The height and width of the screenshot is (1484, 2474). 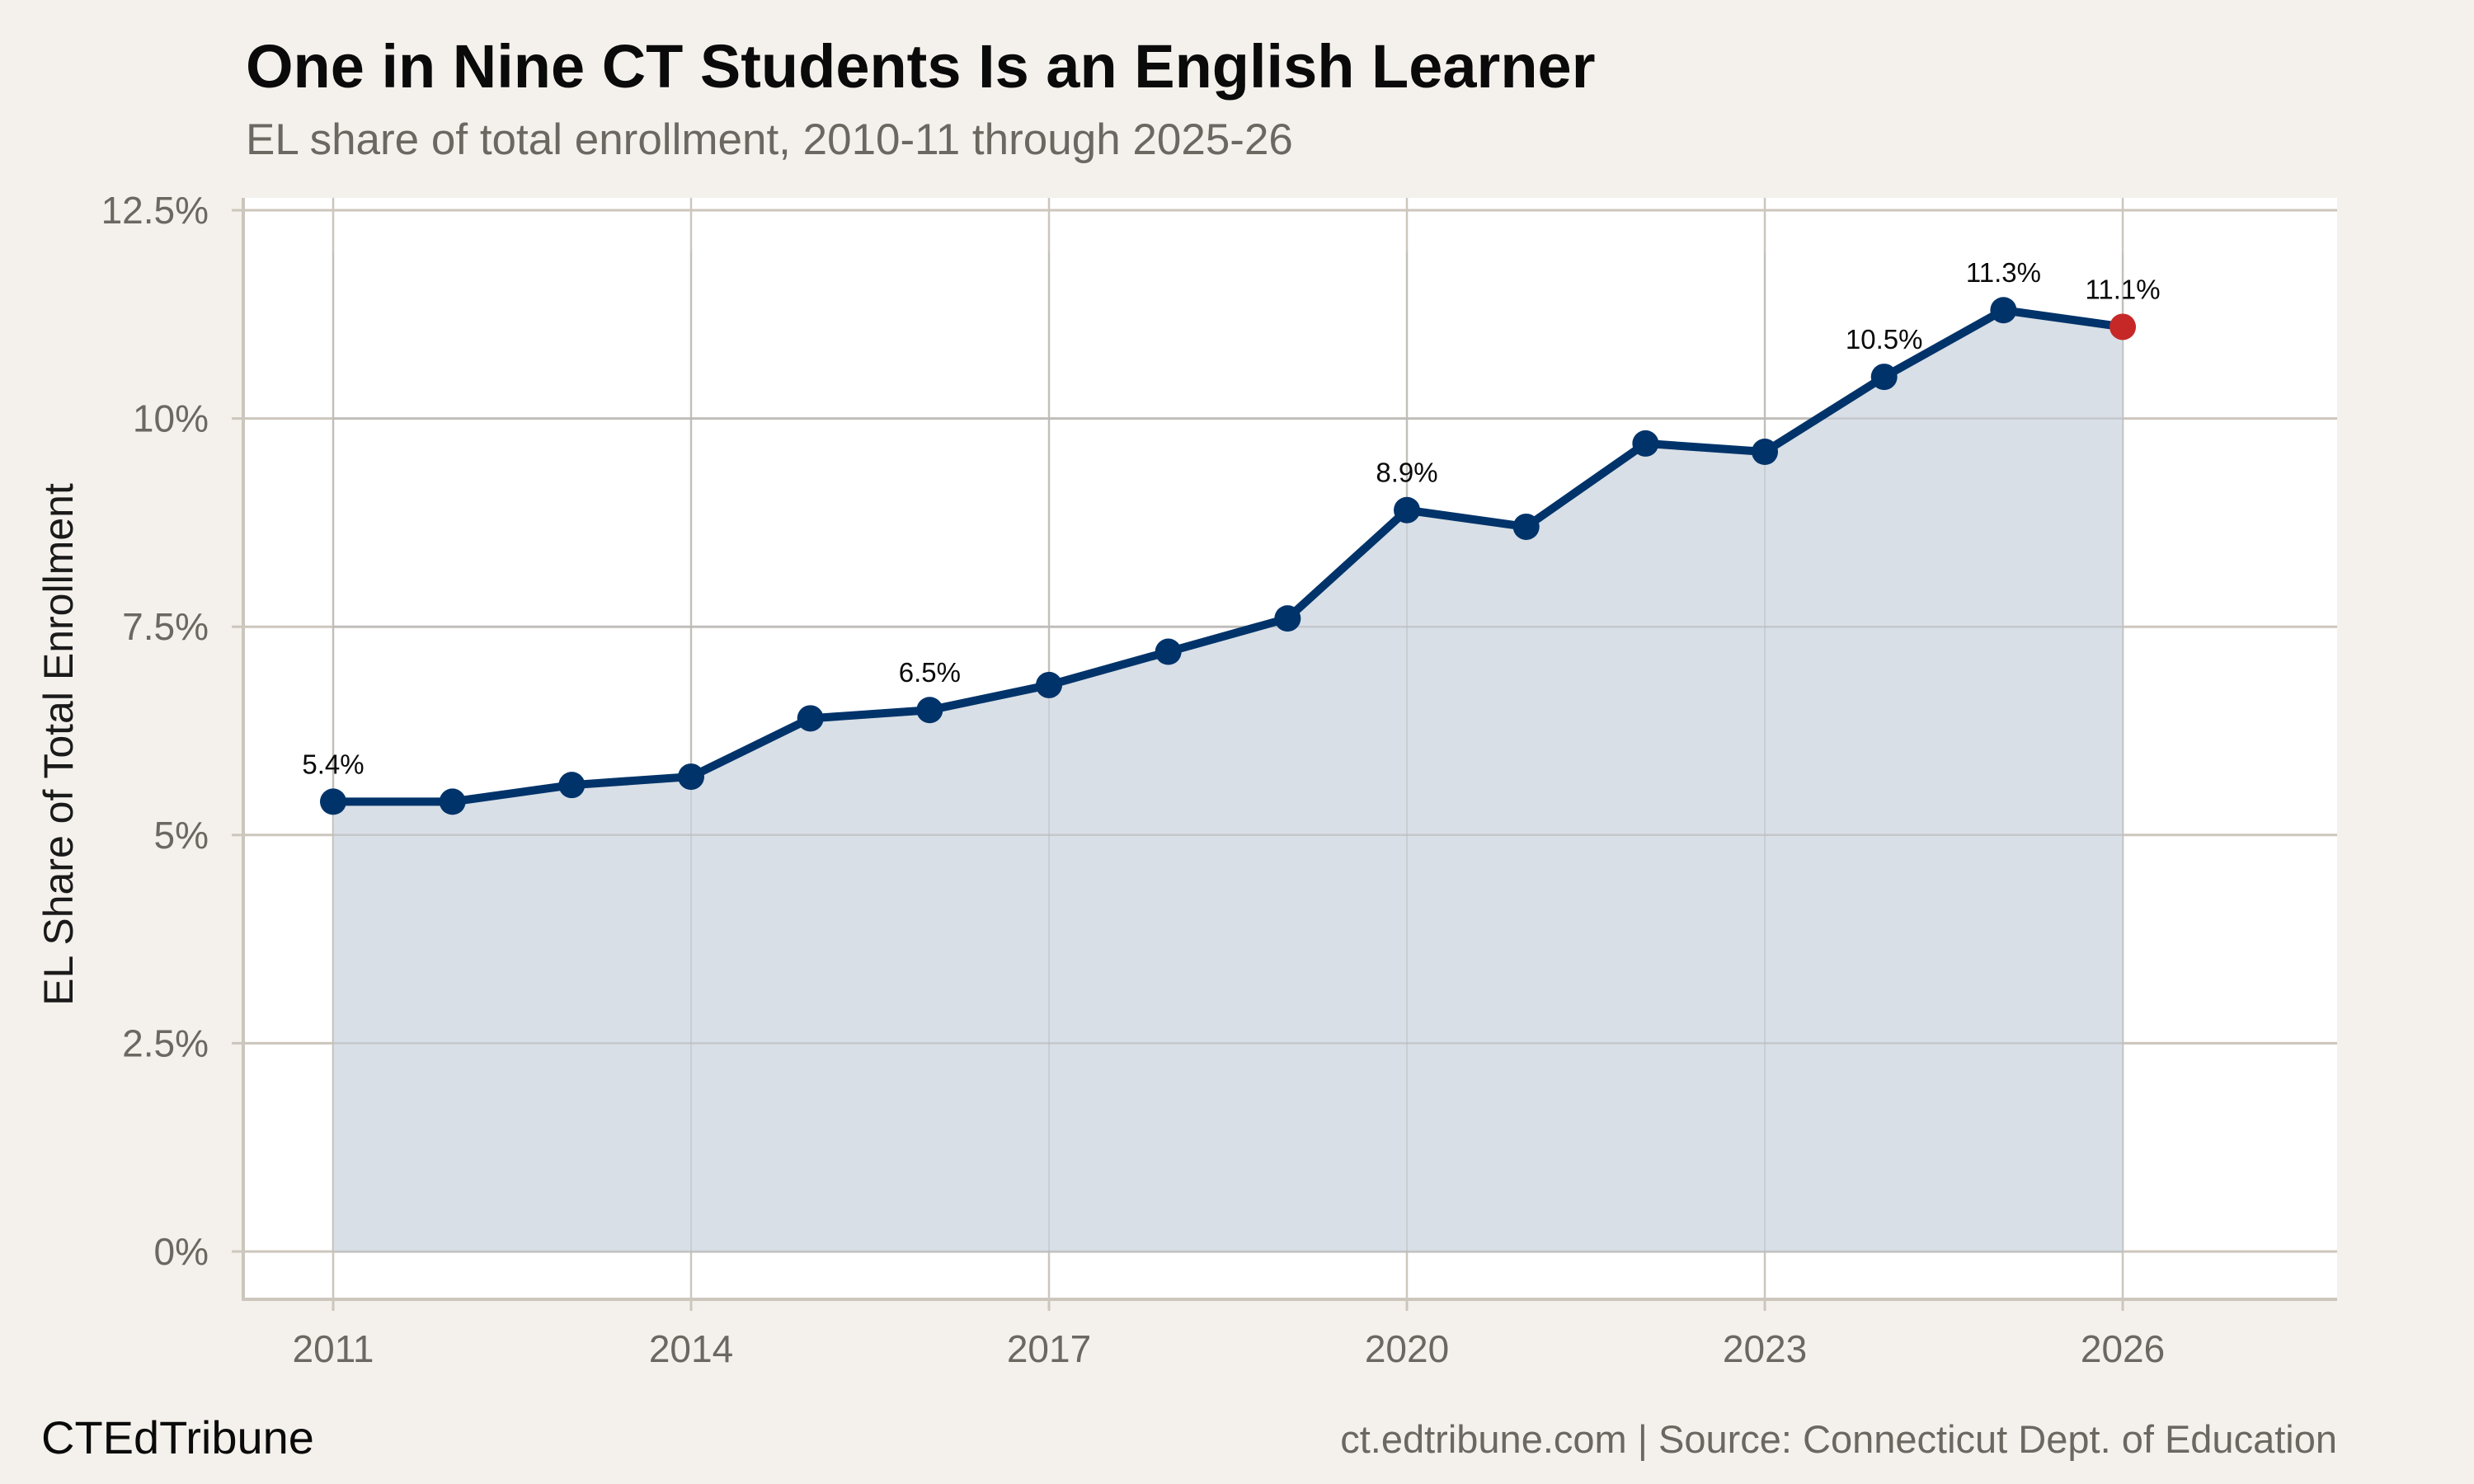 What do you see at coordinates (1884, 339) in the screenshot?
I see `data-label: 10.5%` at bounding box center [1884, 339].